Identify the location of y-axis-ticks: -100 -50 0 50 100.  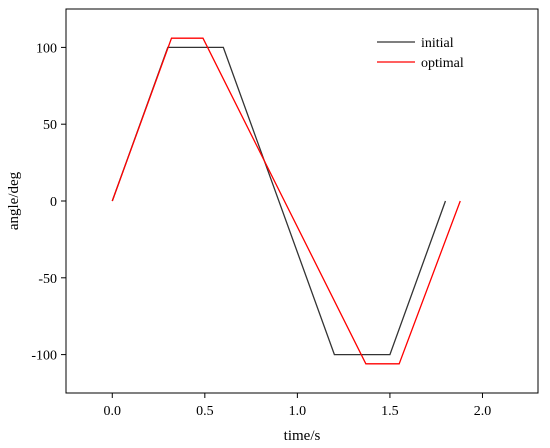
(48, 202).